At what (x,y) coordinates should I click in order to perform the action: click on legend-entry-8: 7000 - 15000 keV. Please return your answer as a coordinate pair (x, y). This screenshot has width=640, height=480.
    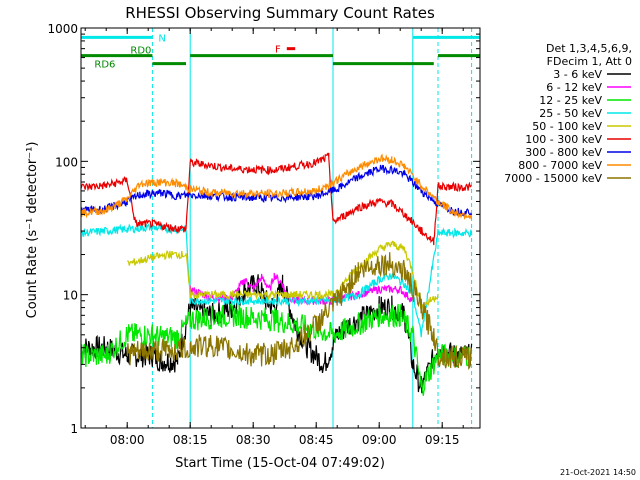
    Looking at the image, I should click on (553, 178).